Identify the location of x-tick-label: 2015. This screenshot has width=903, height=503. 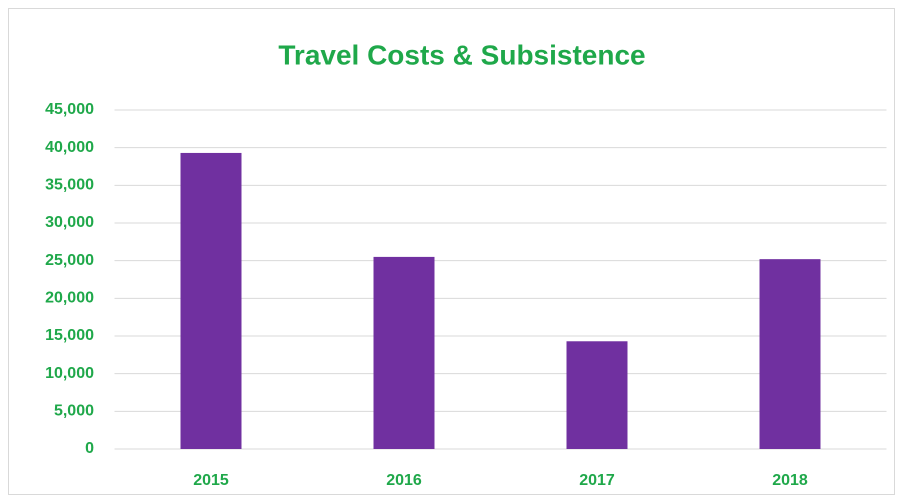
(211, 480).